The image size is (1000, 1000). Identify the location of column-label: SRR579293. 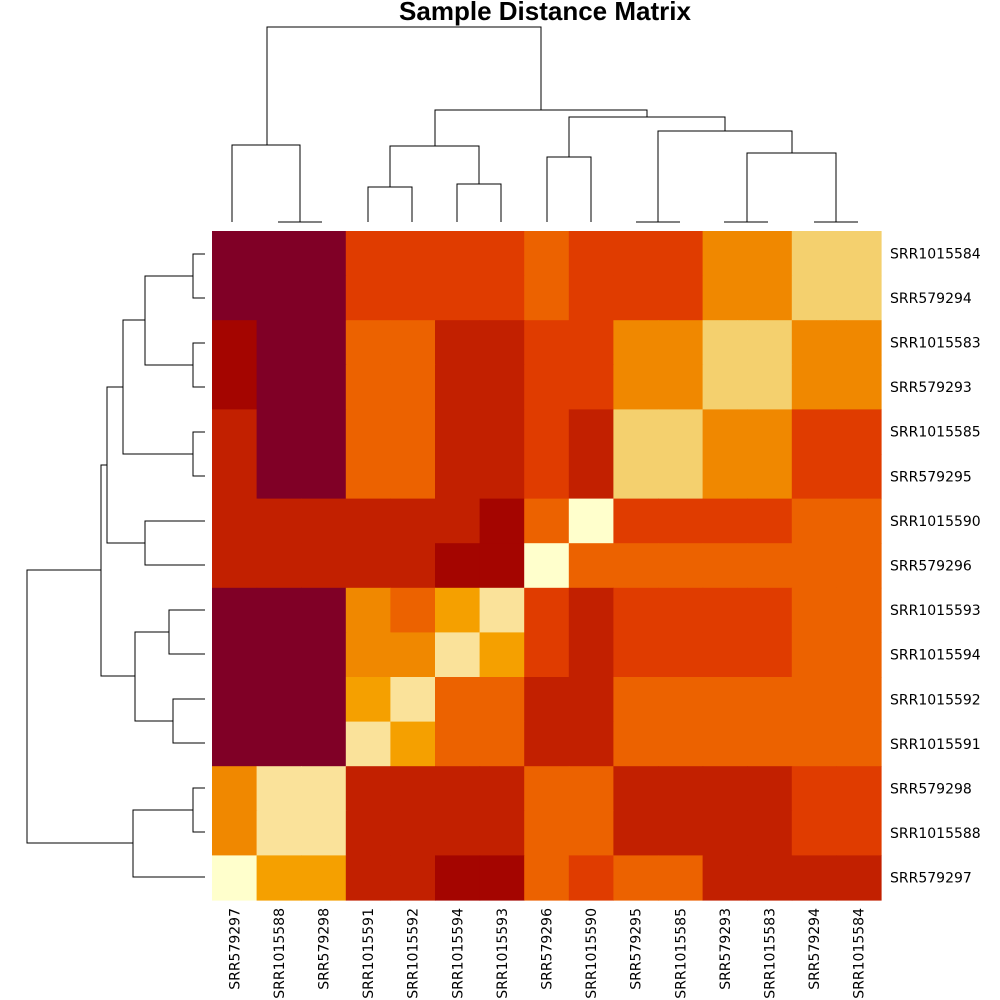
(726, 949).